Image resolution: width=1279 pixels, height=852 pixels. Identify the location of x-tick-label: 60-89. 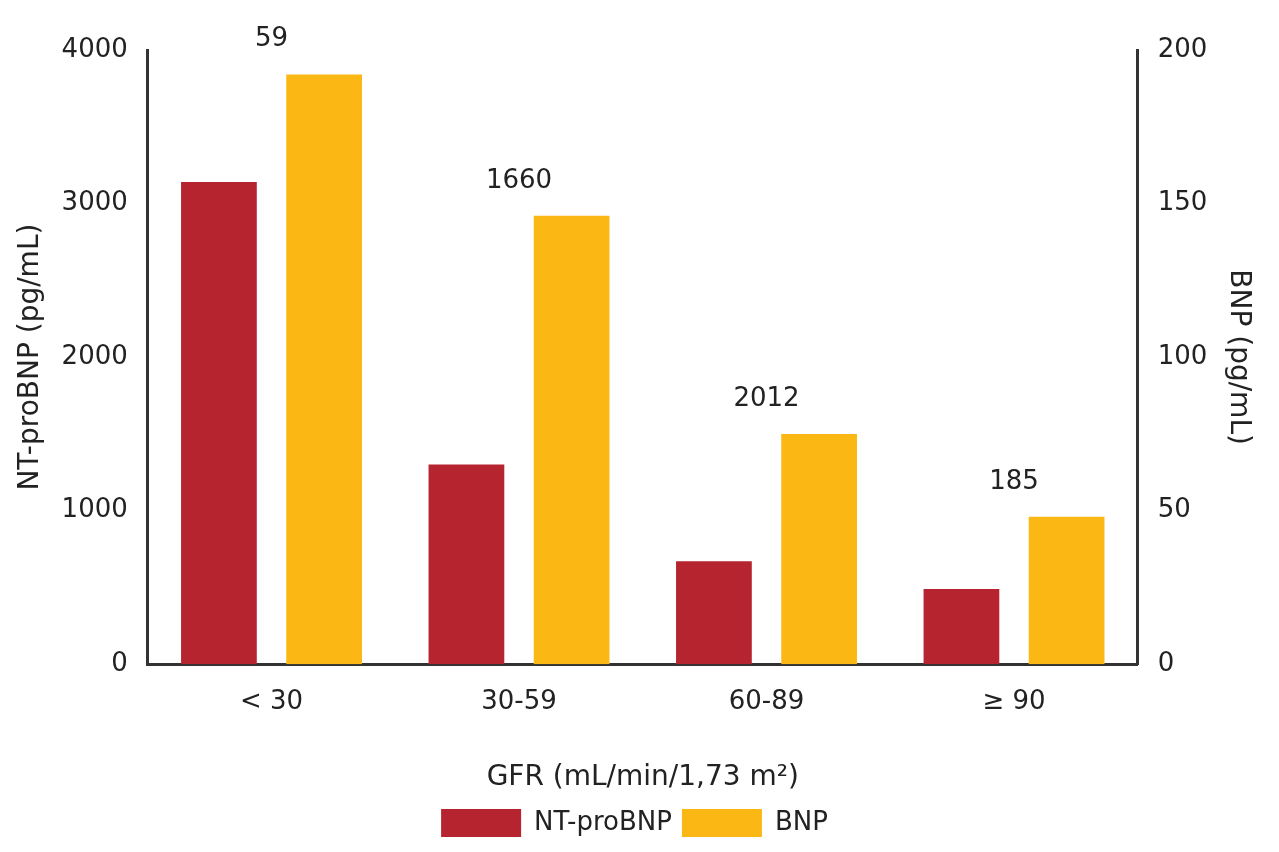
(766, 699).